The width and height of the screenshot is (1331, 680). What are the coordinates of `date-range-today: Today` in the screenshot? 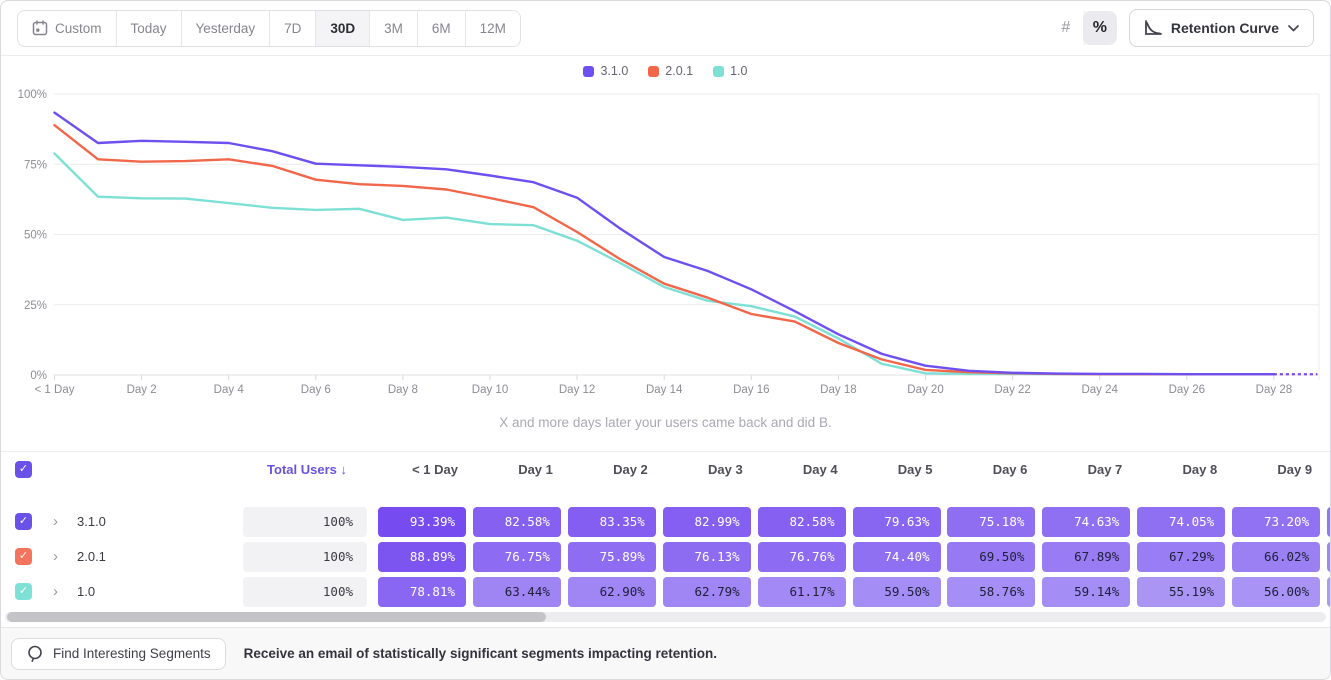 It's located at (148, 28).